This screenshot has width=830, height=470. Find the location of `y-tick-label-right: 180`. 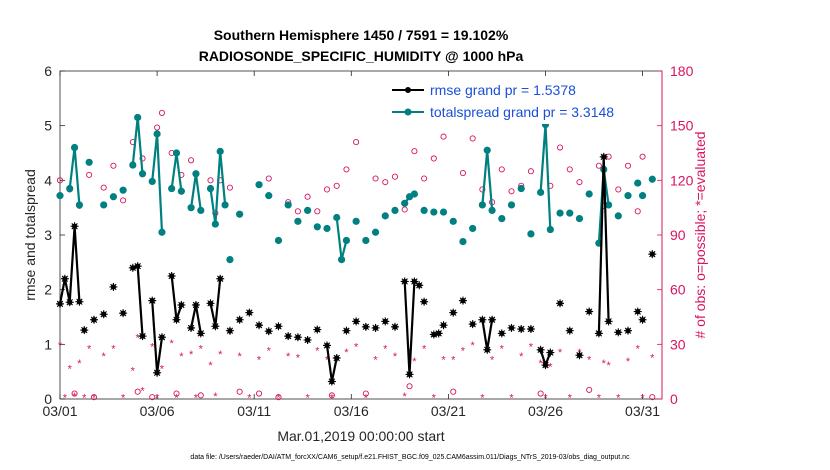

y-tick-label-right: 180 is located at coordinates (682, 71).